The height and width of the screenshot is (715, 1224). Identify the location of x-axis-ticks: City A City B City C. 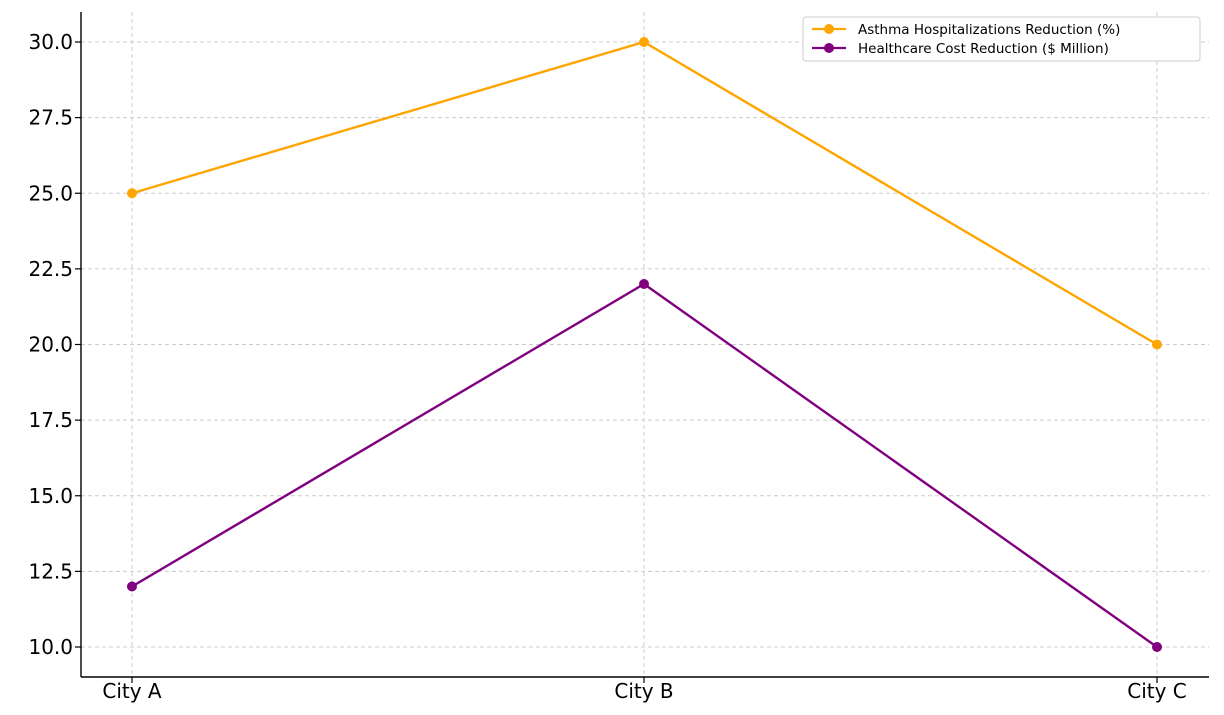
(644, 690).